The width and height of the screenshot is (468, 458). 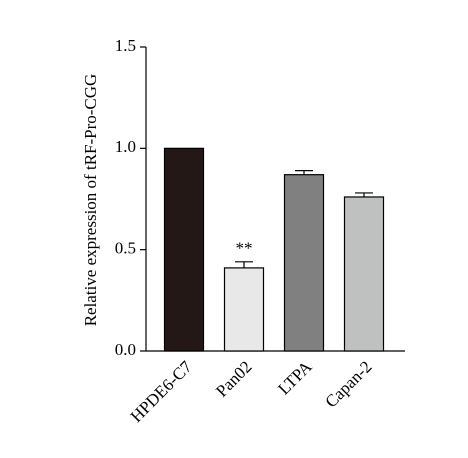 What do you see at coordinates (233, 378) in the screenshot?
I see `x-tick-label: Pan02` at bounding box center [233, 378].